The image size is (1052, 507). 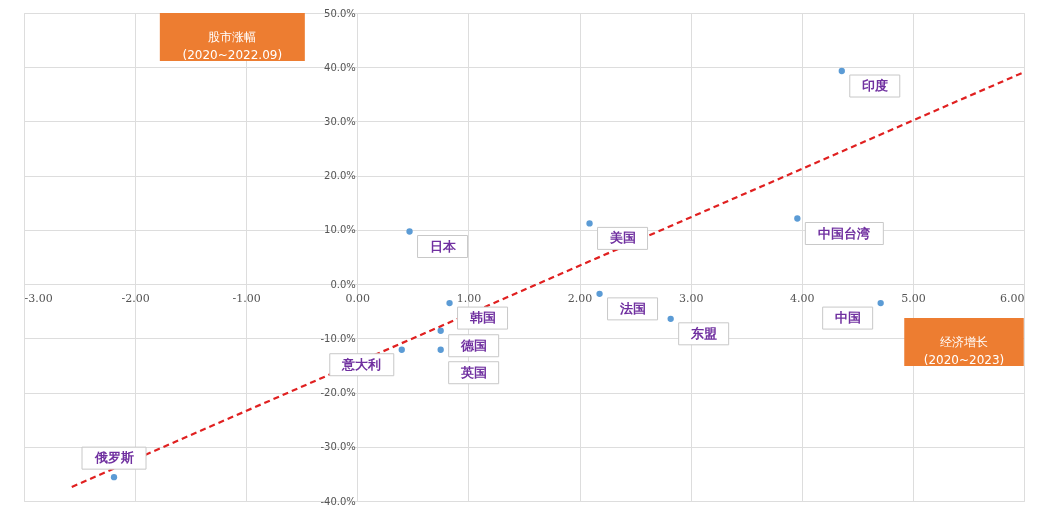 What do you see at coordinates (38, 298) in the screenshot?
I see `x-tick-label: -3.00` at bounding box center [38, 298].